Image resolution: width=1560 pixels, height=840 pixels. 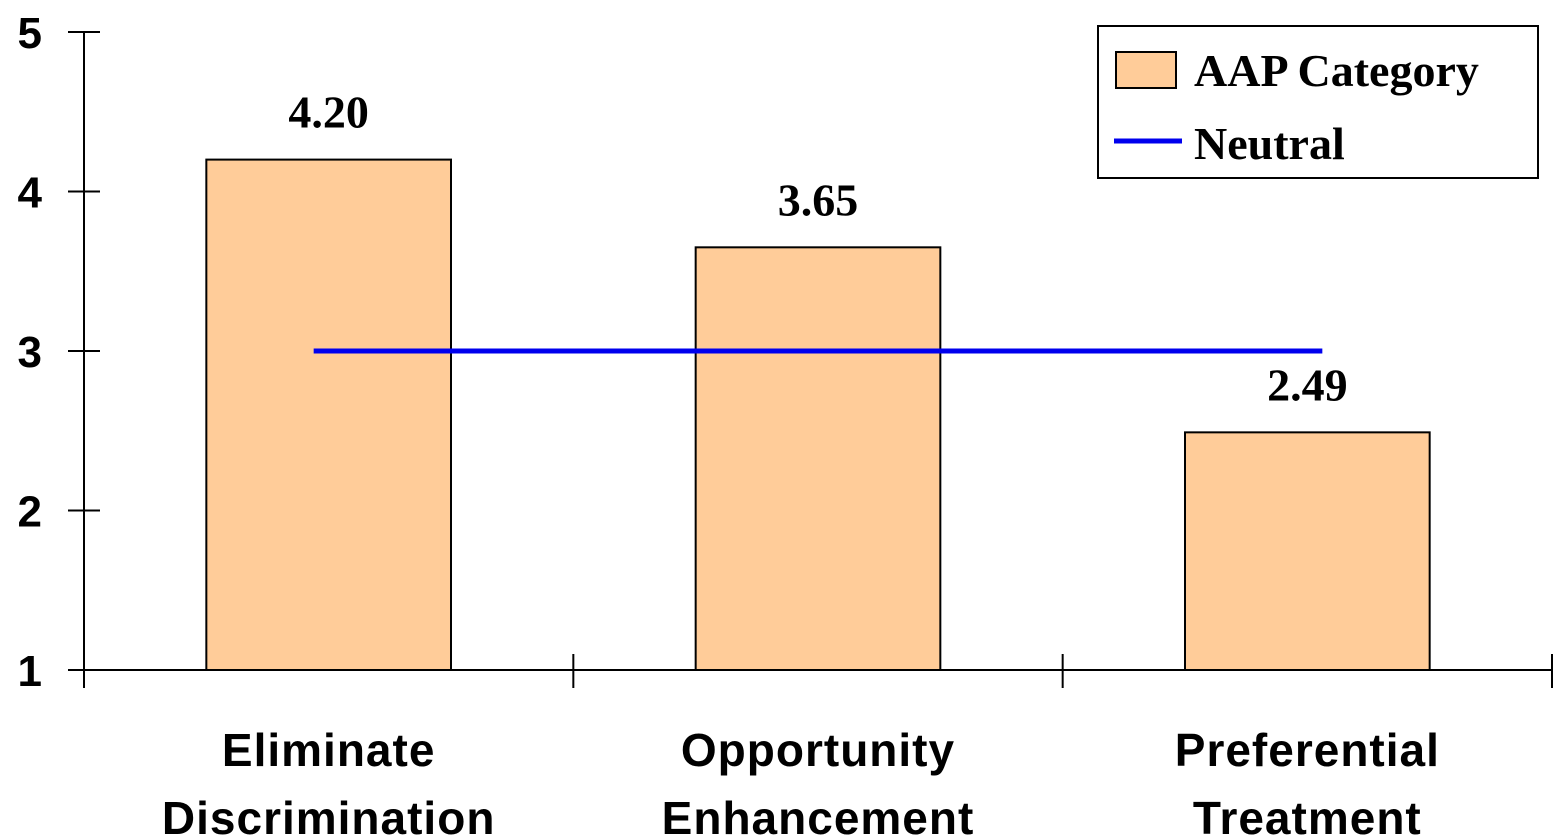 I want to click on y-tick-label: 5, so click(x=30, y=33).